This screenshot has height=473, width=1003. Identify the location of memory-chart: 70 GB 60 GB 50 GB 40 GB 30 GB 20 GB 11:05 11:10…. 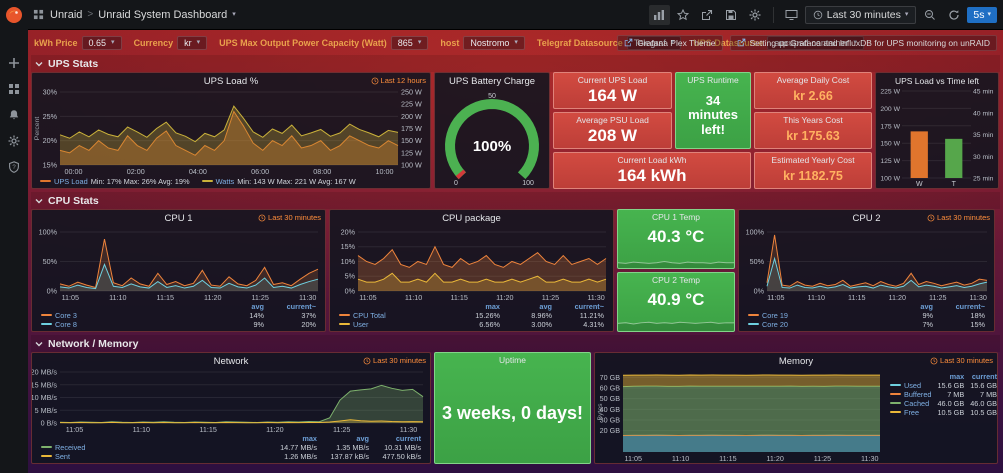
(741, 415).